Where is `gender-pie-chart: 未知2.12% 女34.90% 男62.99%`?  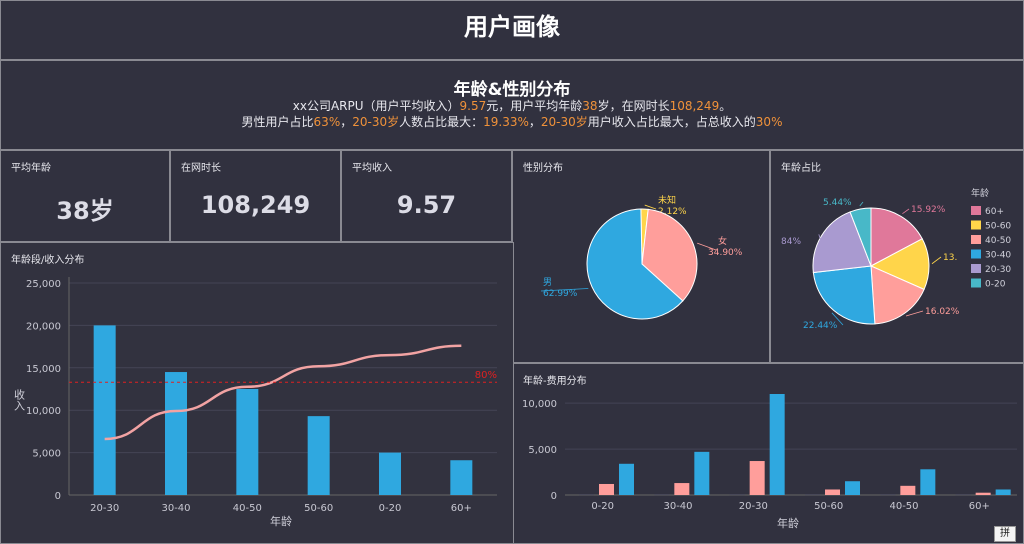 gender-pie-chart: 未知2.12% 女34.90% 男62.99% is located at coordinates (641, 257).